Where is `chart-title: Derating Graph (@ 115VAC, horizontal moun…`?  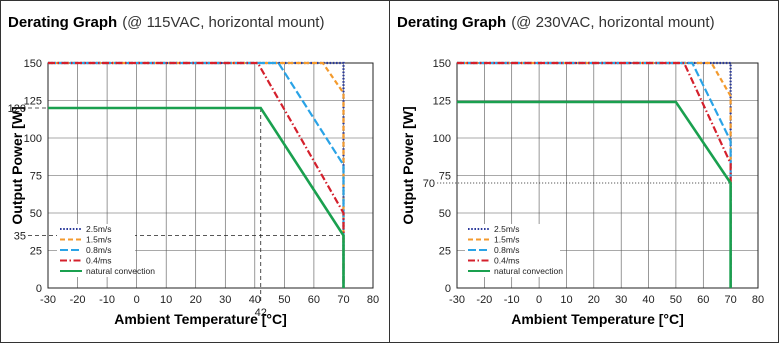
chart-title: Derating Graph (@ 115VAC, horizontal moun… is located at coordinates (166, 22).